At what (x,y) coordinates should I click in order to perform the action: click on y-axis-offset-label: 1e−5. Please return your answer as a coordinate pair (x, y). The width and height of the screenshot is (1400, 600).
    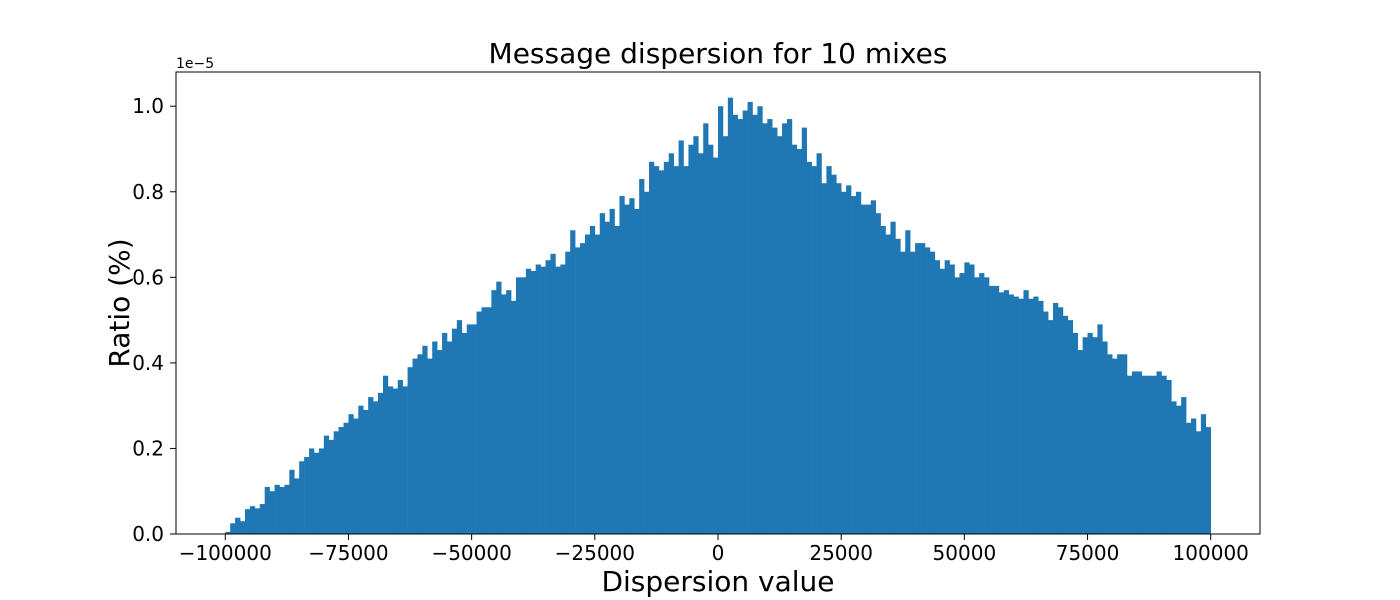
    Looking at the image, I should click on (195, 64).